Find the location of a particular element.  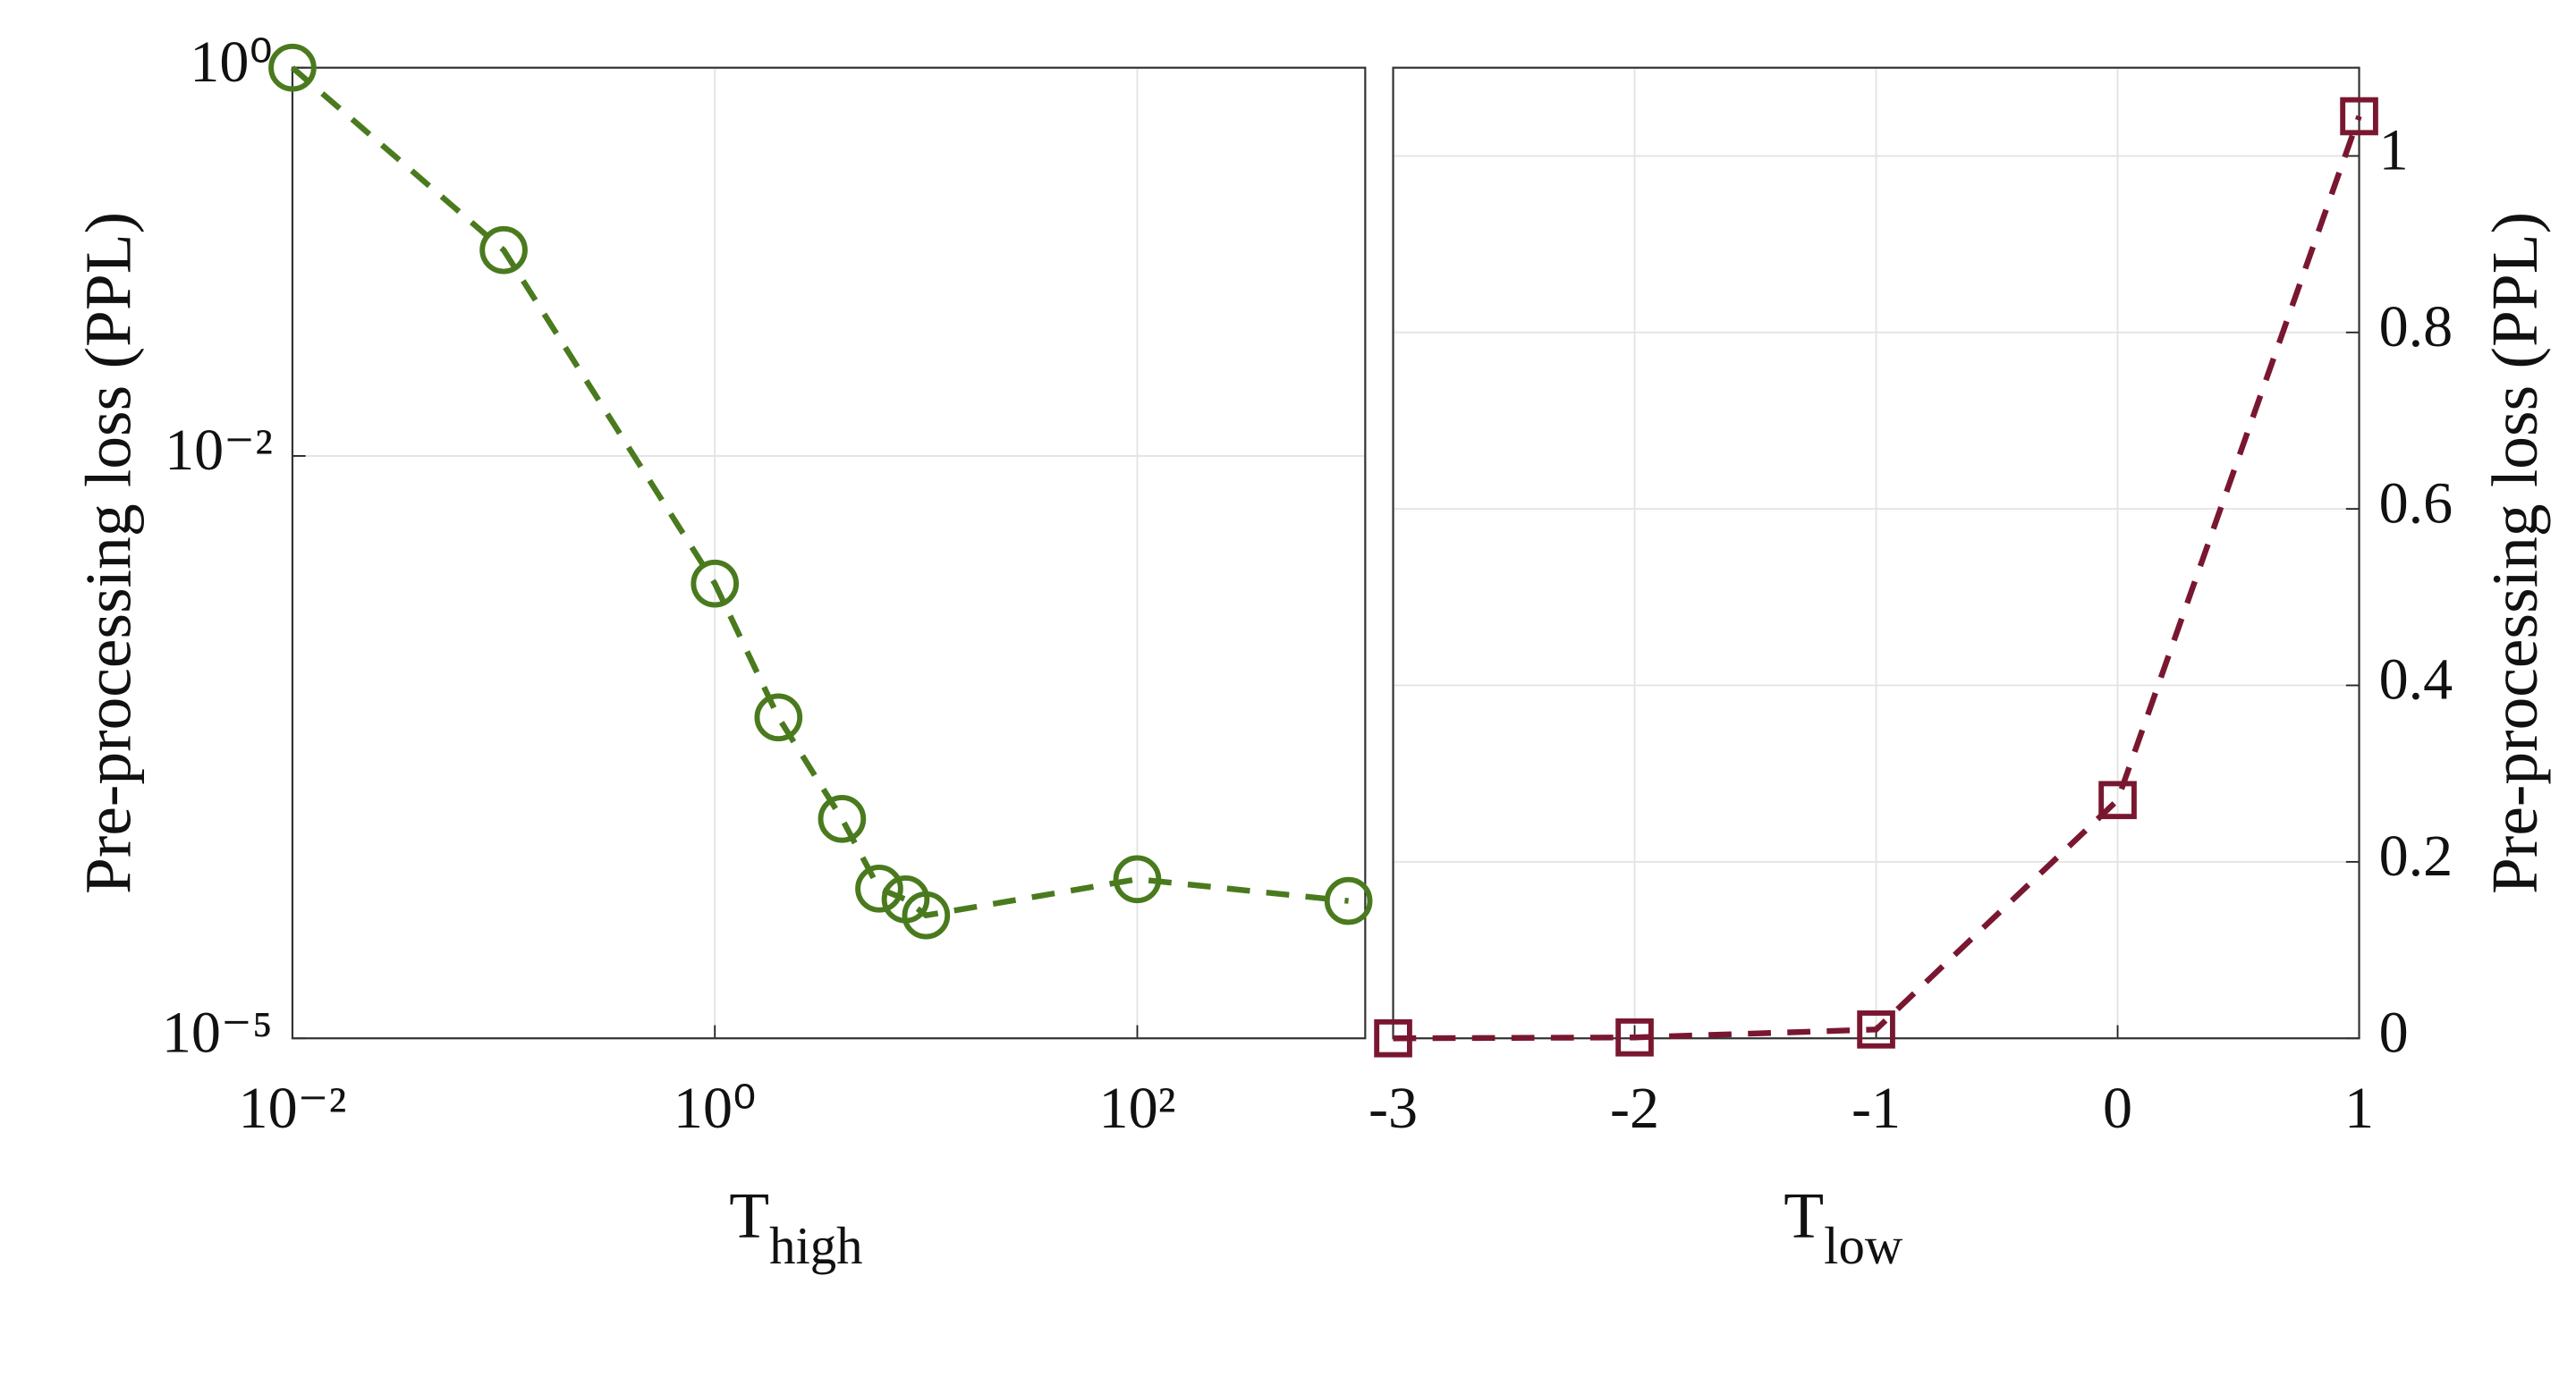

y-tick-label: 10⁰ is located at coordinates (231, 62).